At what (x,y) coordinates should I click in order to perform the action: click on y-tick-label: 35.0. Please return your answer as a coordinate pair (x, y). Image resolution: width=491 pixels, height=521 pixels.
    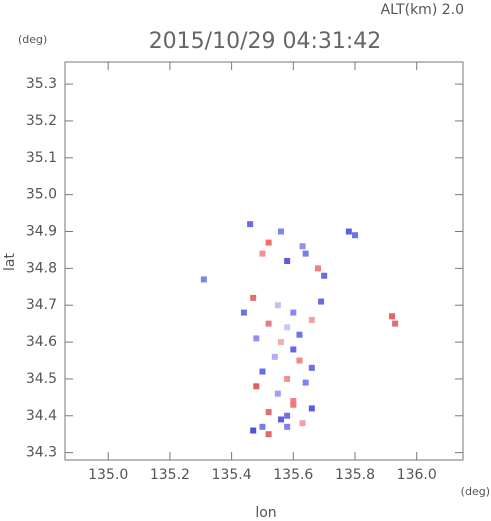
    Looking at the image, I should click on (41, 195).